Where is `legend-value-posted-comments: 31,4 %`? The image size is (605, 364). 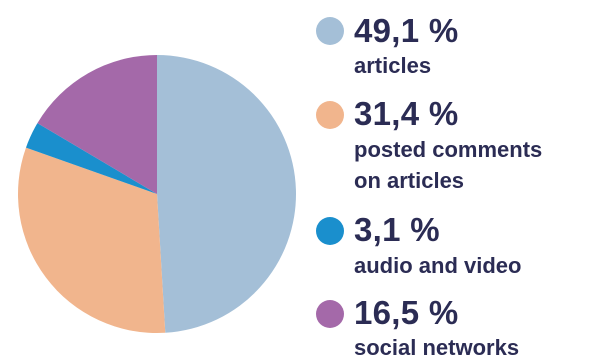 legend-value-posted-comments: 31,4 % is located at coordinates (406, 113).